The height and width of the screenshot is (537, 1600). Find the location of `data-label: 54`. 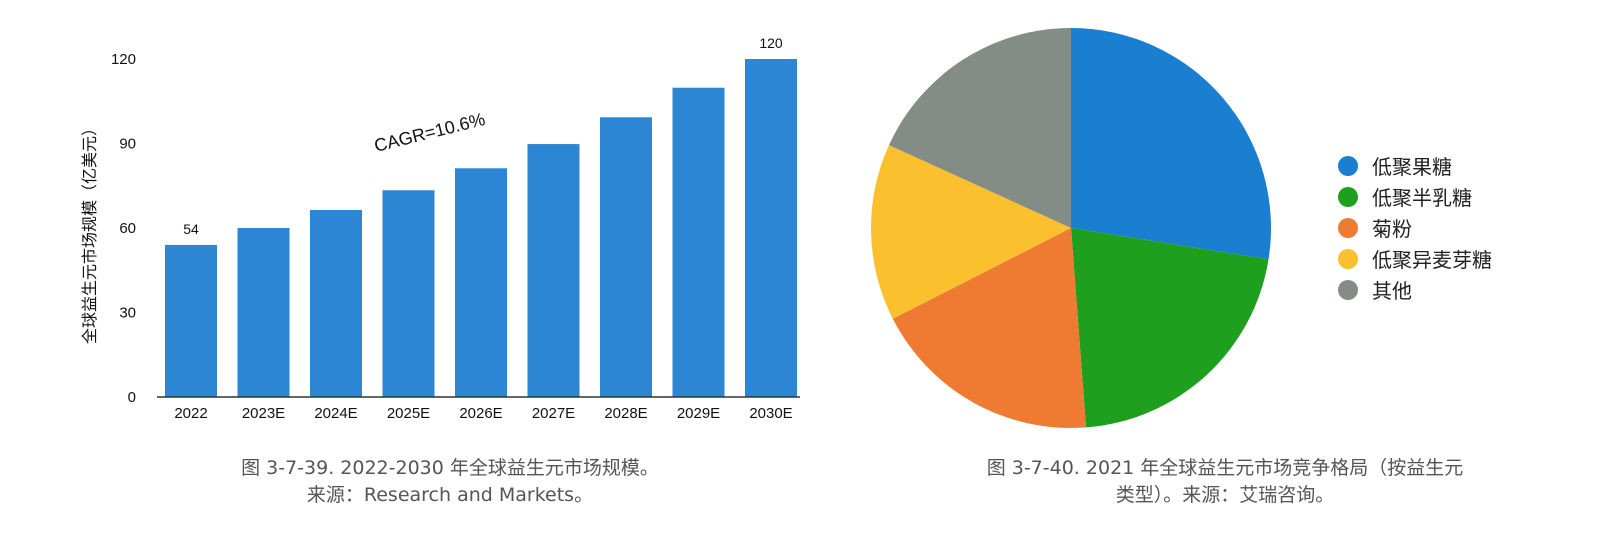

data-label: 54 is located at coordinates (191, 229).